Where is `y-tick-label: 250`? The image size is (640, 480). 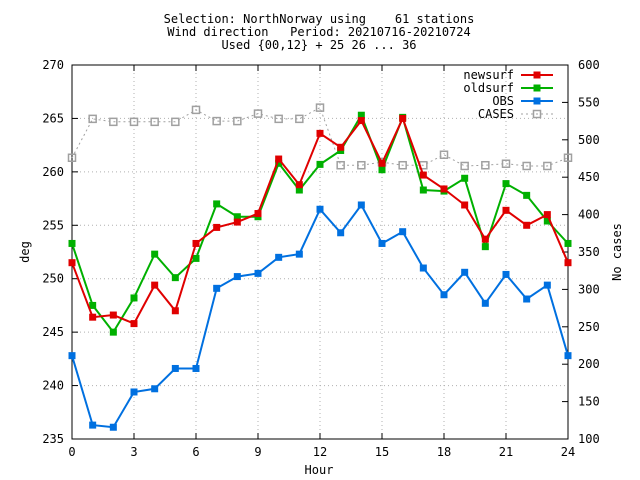 y-tick-label: 250 is located at coordinates (53, 279).